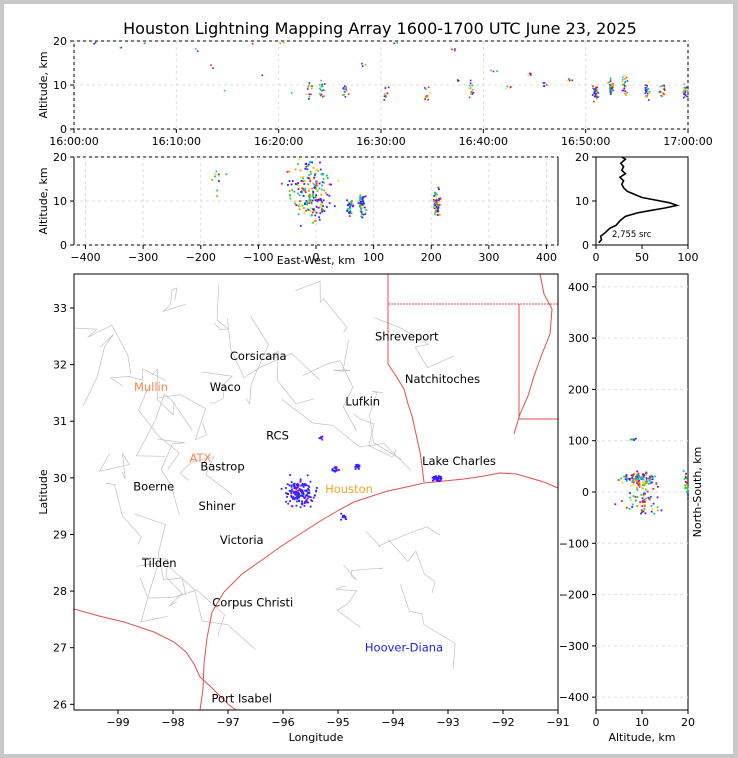  Describe the element at coordinates (176, 141) in the screenshot. I see `x-tick-label: 16:10:00` at that location.